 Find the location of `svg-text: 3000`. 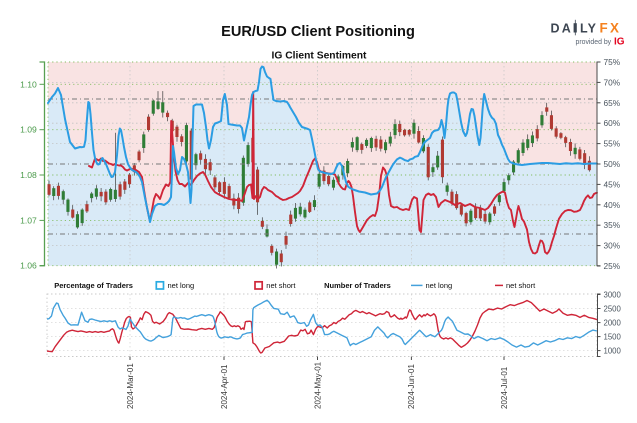

svg-text: 3000 is located at coordinates (613, 294).